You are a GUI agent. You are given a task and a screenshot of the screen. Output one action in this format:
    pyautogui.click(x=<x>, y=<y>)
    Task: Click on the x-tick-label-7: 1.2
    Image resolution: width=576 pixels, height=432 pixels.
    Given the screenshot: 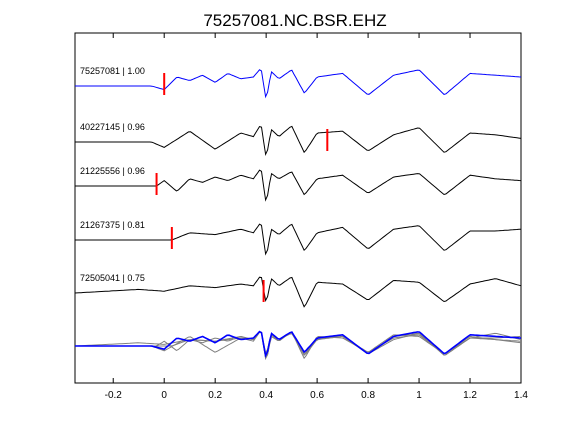 What is the action you would take?
    pyautogui.click(x=470, y=395)
    